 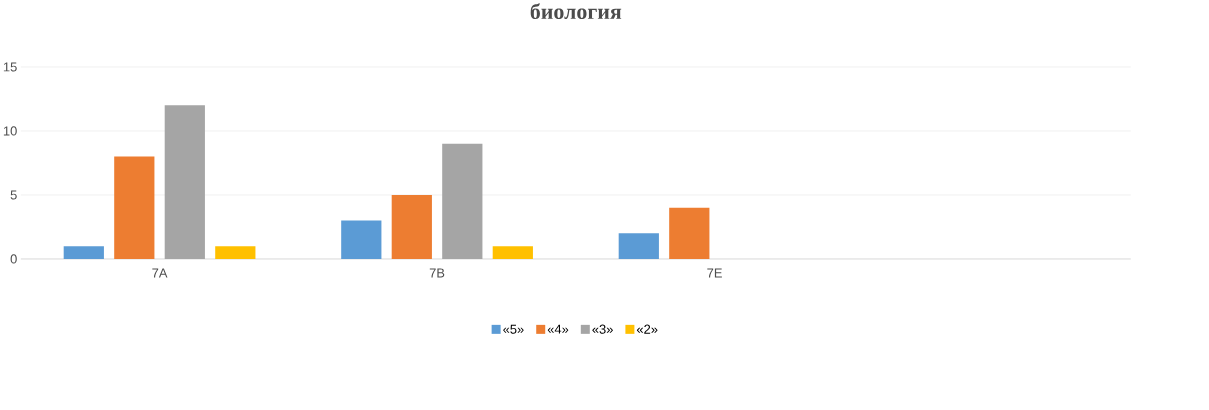 What do you see at coordinates (576, 11) in the screenshot?
I see `chart-title: биология` at bounding box center [576, 11].